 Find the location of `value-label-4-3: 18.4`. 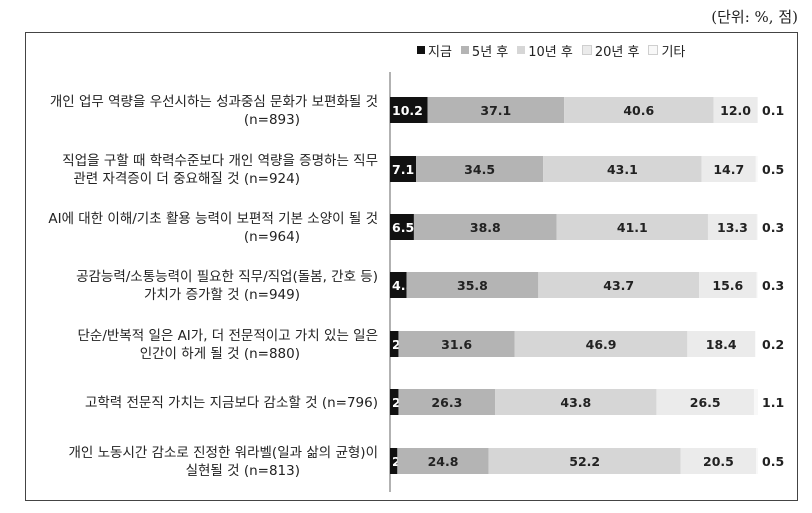

value-label-4-3: 18.4 is located at coordinates (721, 344).